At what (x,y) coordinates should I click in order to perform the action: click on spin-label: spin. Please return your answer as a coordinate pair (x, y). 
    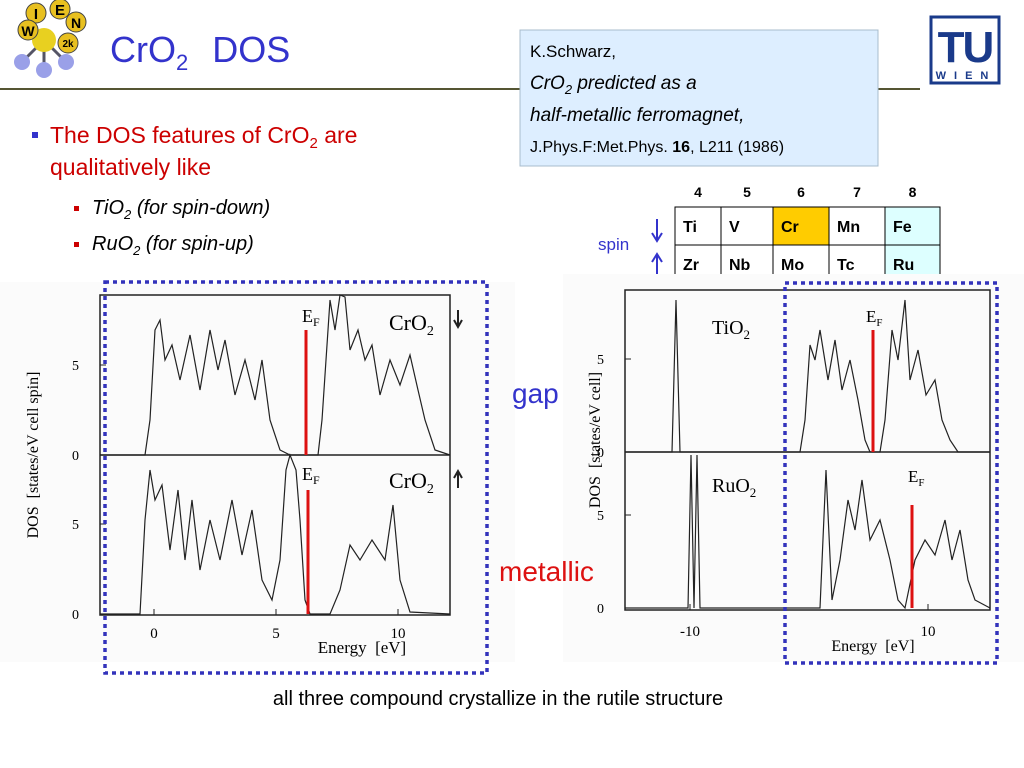
    Looking at the image, I should click on (613, 244).